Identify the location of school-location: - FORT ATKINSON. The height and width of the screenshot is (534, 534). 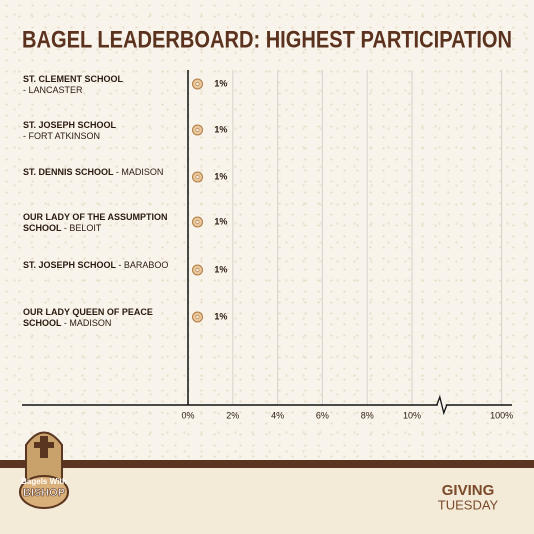
(62, 136).